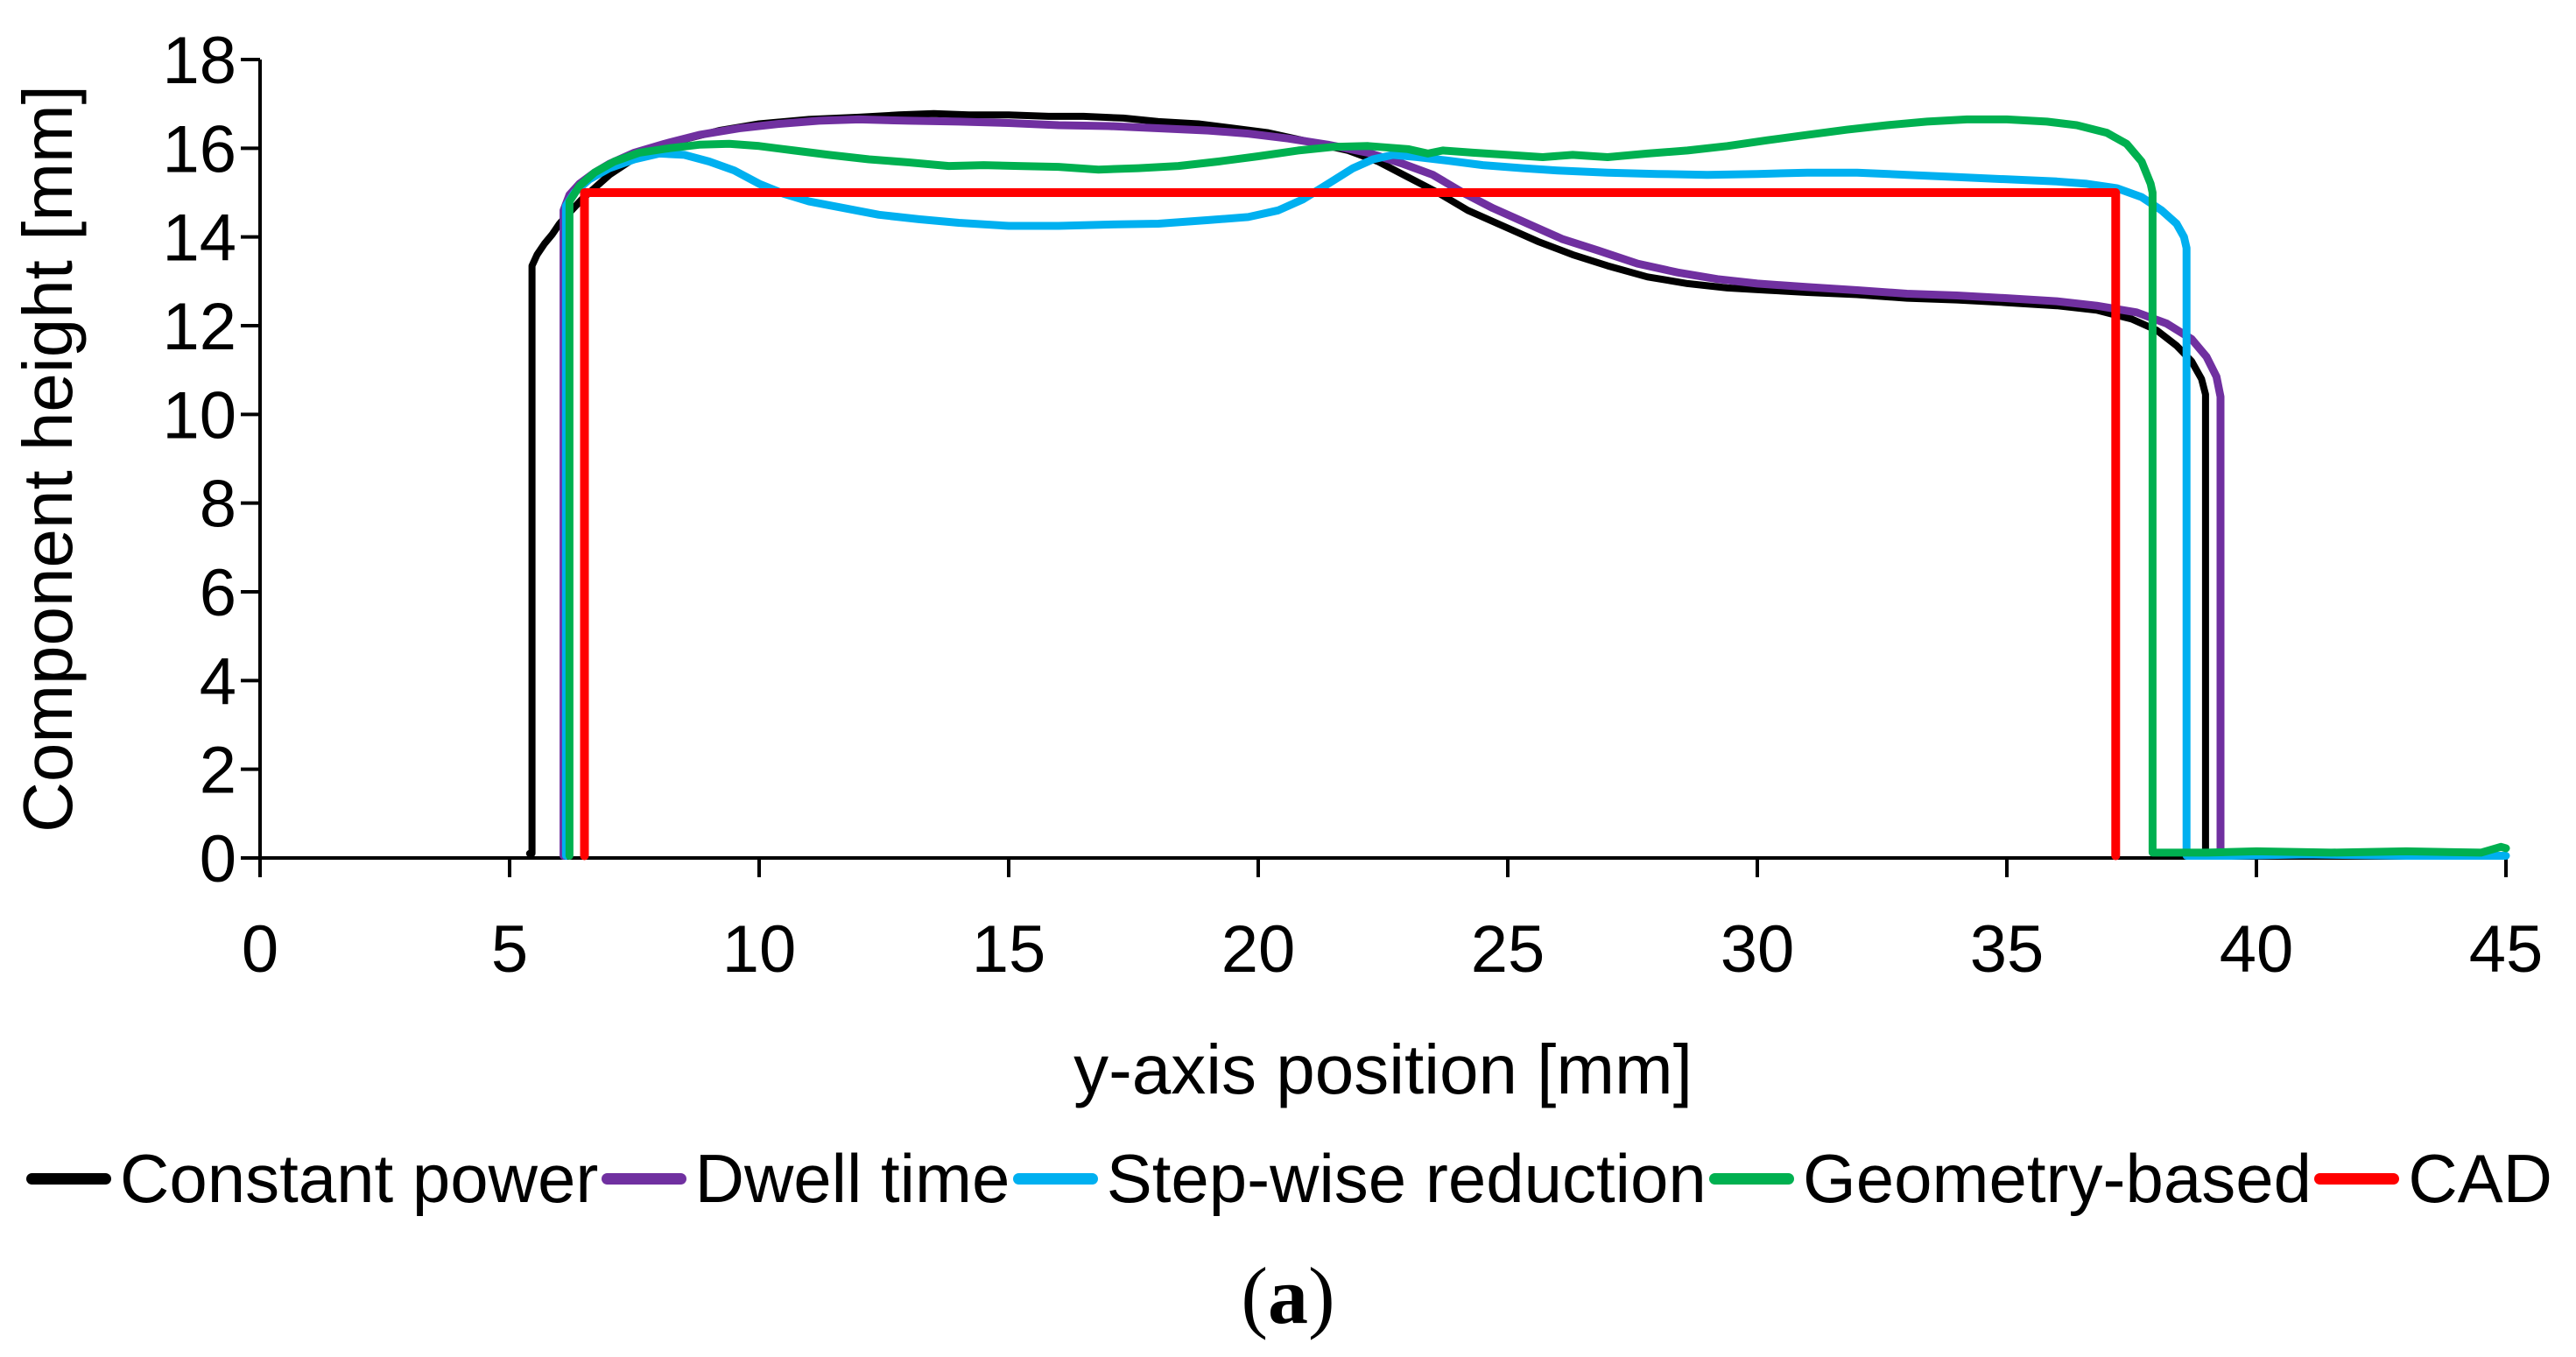 The width and height of the screenshot is (2576, 1357). What do you see at coordinates (359, 1178) in the screenshot?
I see `legend-label-constant-power: Constant power` at bounding box center [359, 1178].